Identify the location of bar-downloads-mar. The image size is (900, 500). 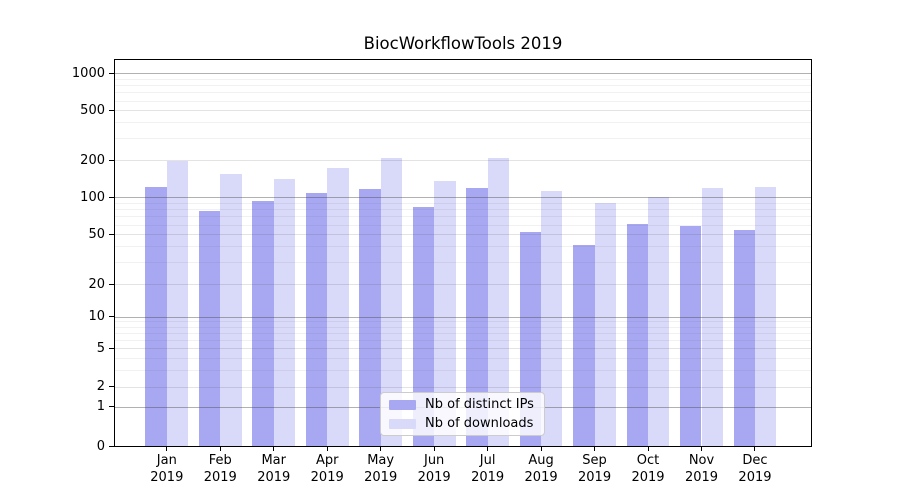
(284, 312).